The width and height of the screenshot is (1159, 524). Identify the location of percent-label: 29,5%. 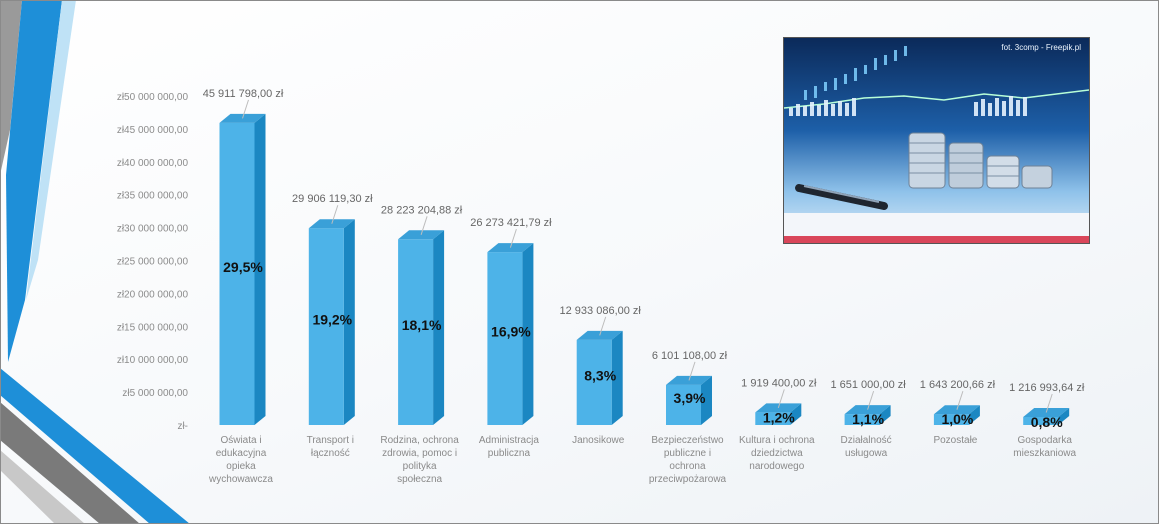
(243, 267).